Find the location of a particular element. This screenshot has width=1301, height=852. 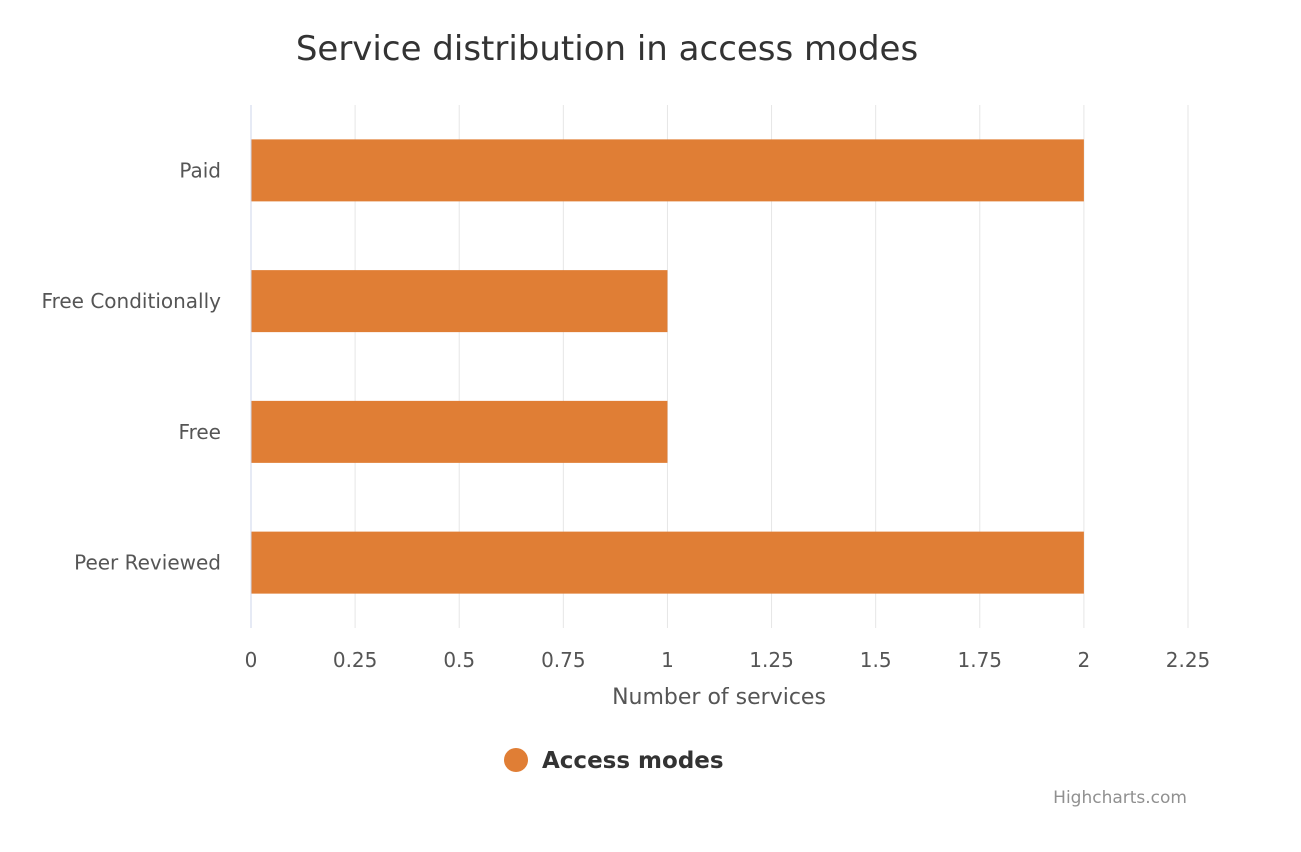

chart-title: Service distribution in access modes is located at coordinates (607, 49).